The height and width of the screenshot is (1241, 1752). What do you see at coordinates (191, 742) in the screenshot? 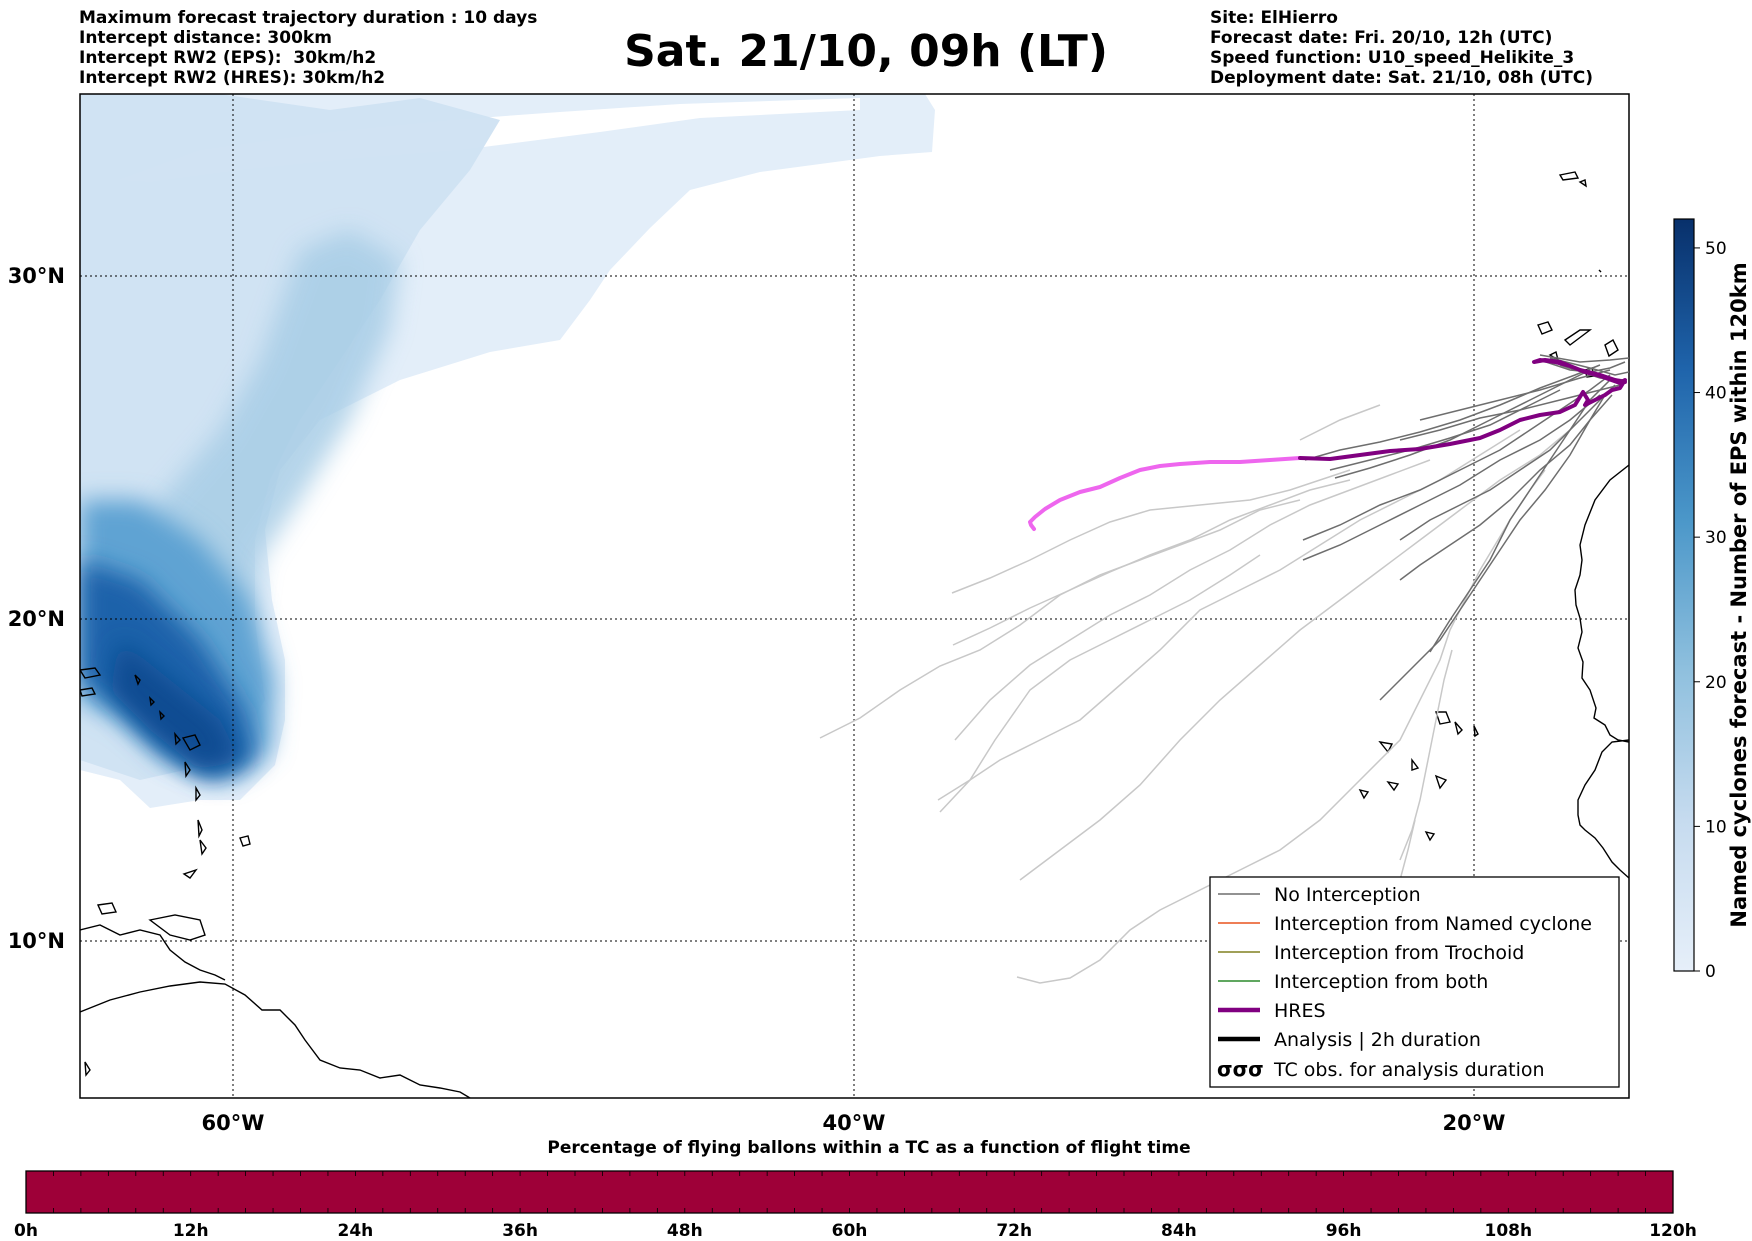
I see `guadeloupe` at bounding box center [191, 742].